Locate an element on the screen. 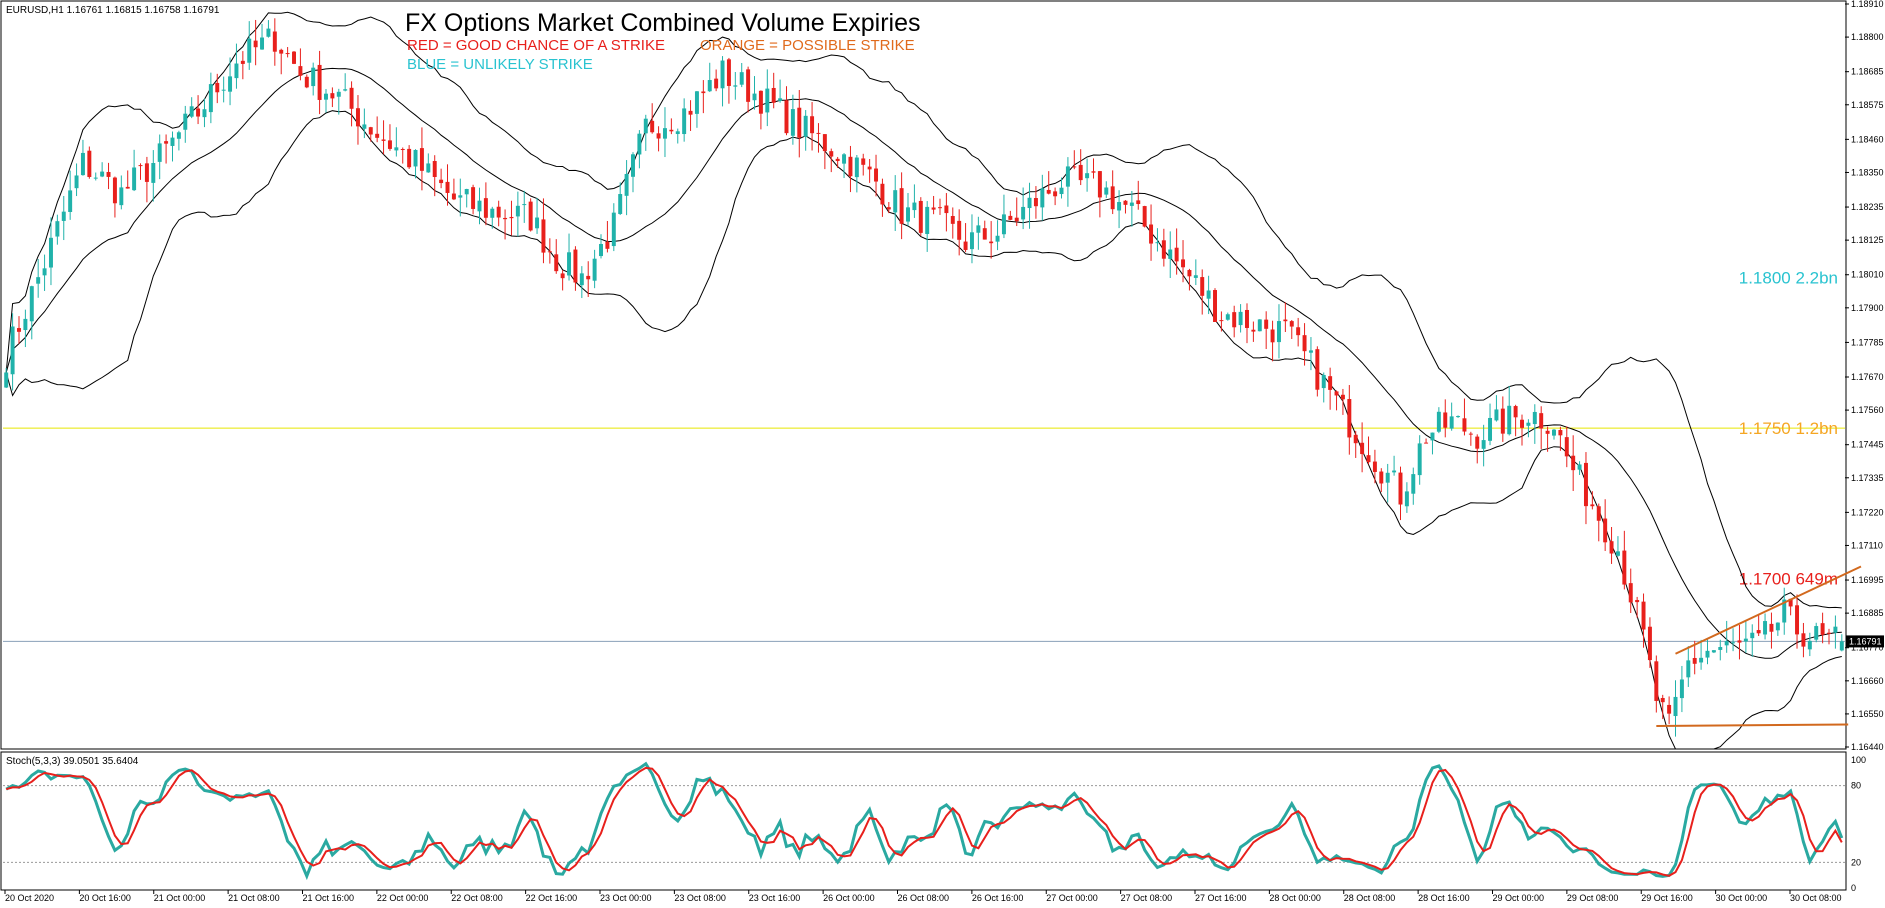 Image resolution: width=1885 pixels, height=908 pixels. time-tick-label: 23 Oct 00:00 is located at coordinates (626, 898).